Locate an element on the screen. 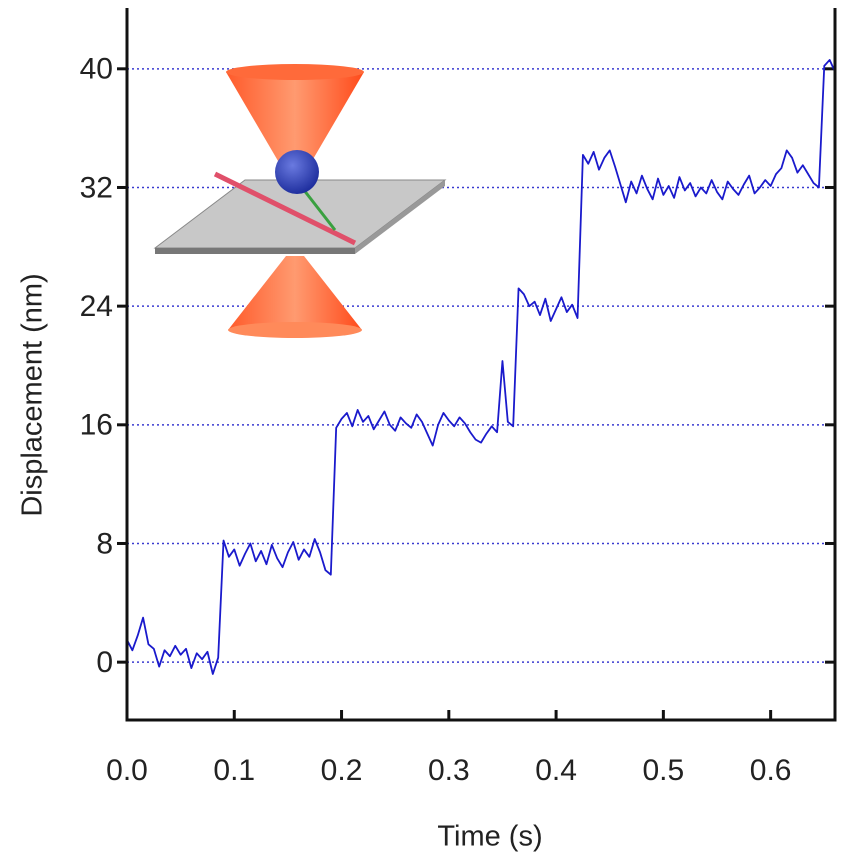 This screenshot has width=843, height=864. laser-cone-bottom is located at coordinates (295, 293).